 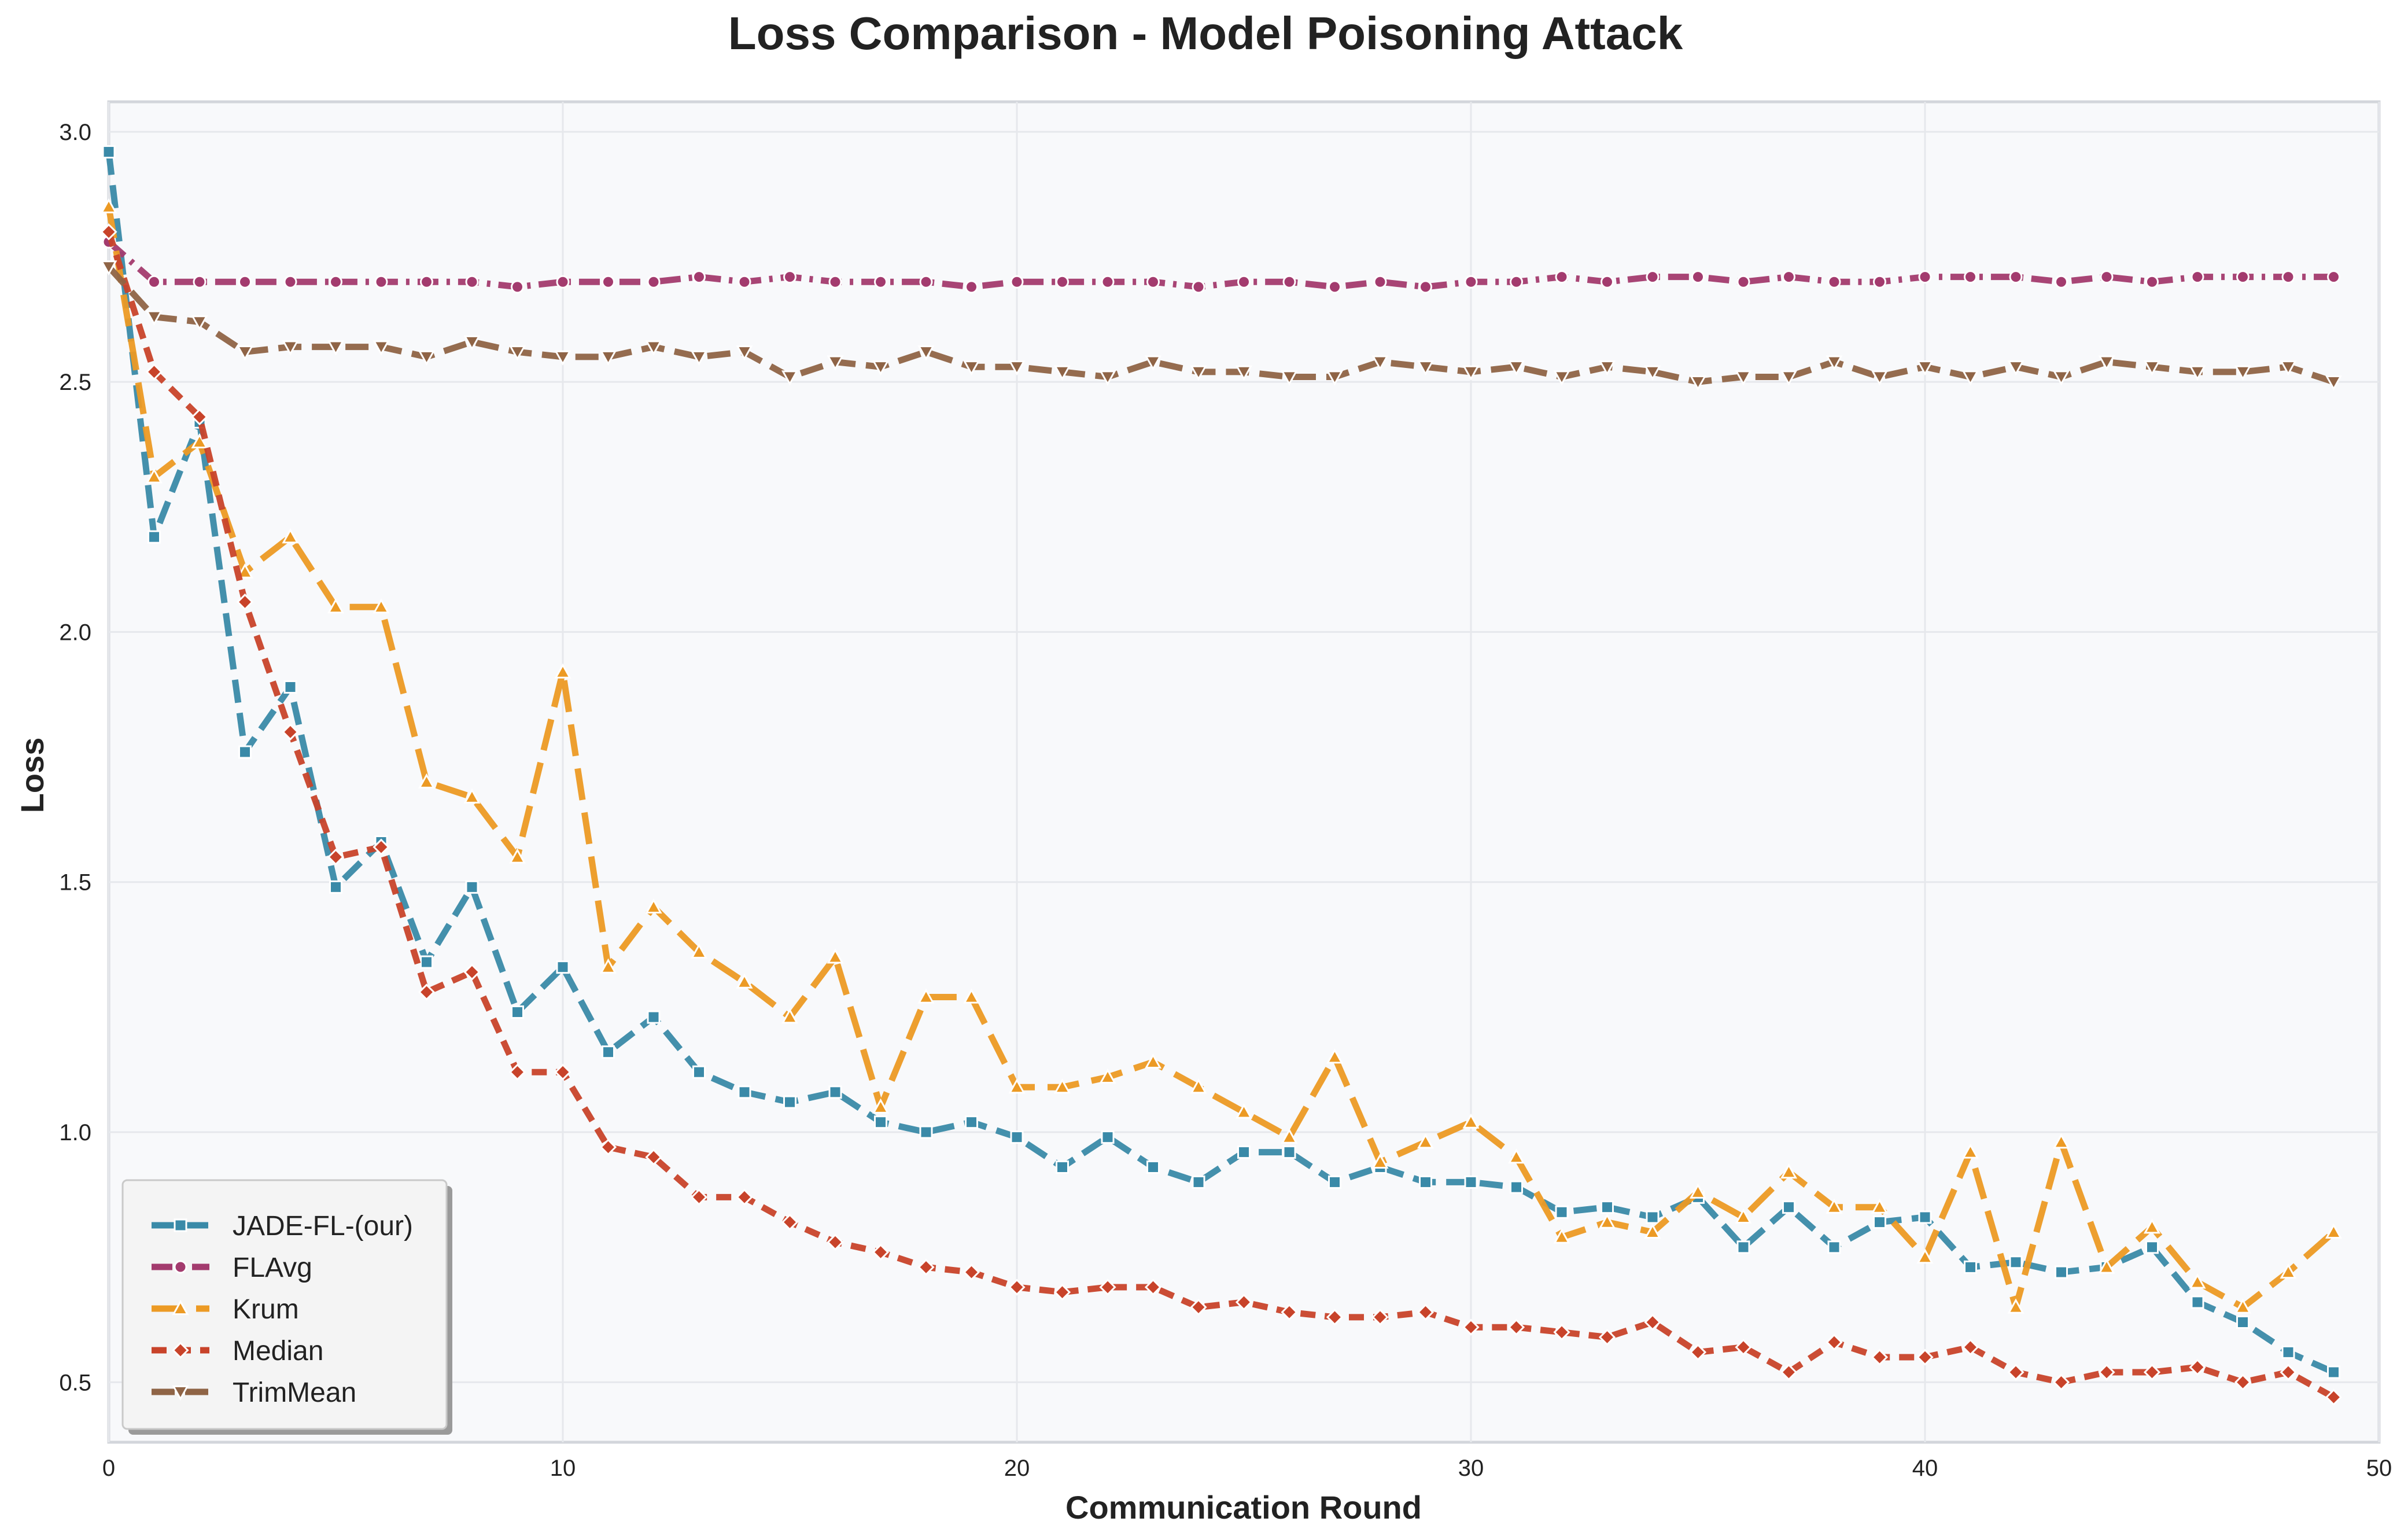 I want to click on legend-box, so click(x=284, y=1304).